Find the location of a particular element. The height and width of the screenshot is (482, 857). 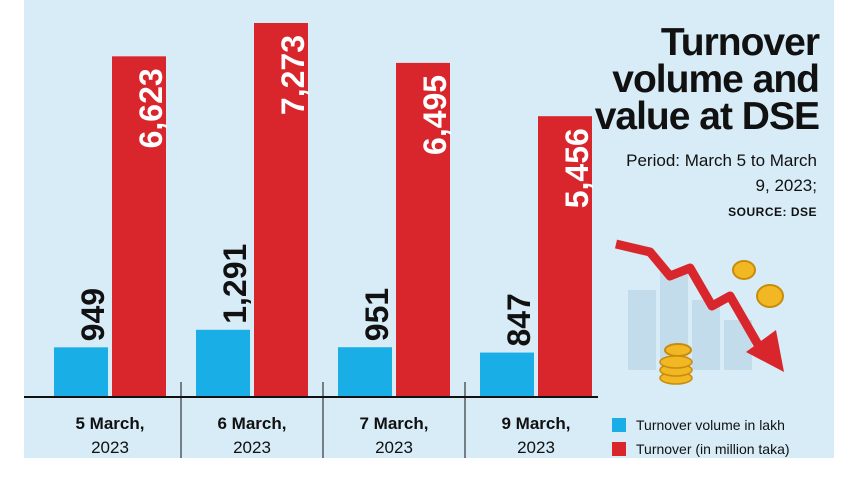

data-label-value: 5,456 is located at coordinates (577, 168).